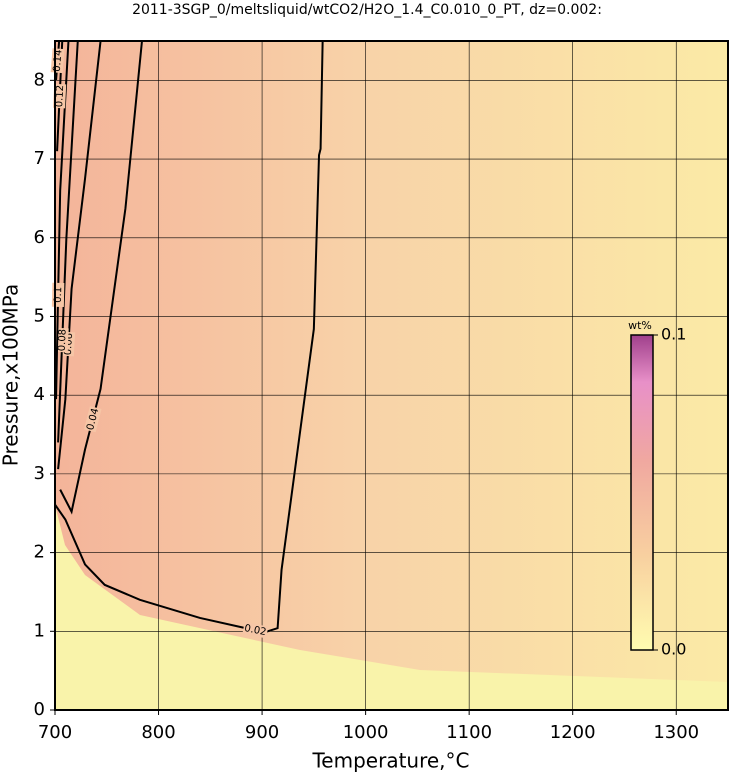  I want to click on contour-label: 0.1, so click(58, 295).